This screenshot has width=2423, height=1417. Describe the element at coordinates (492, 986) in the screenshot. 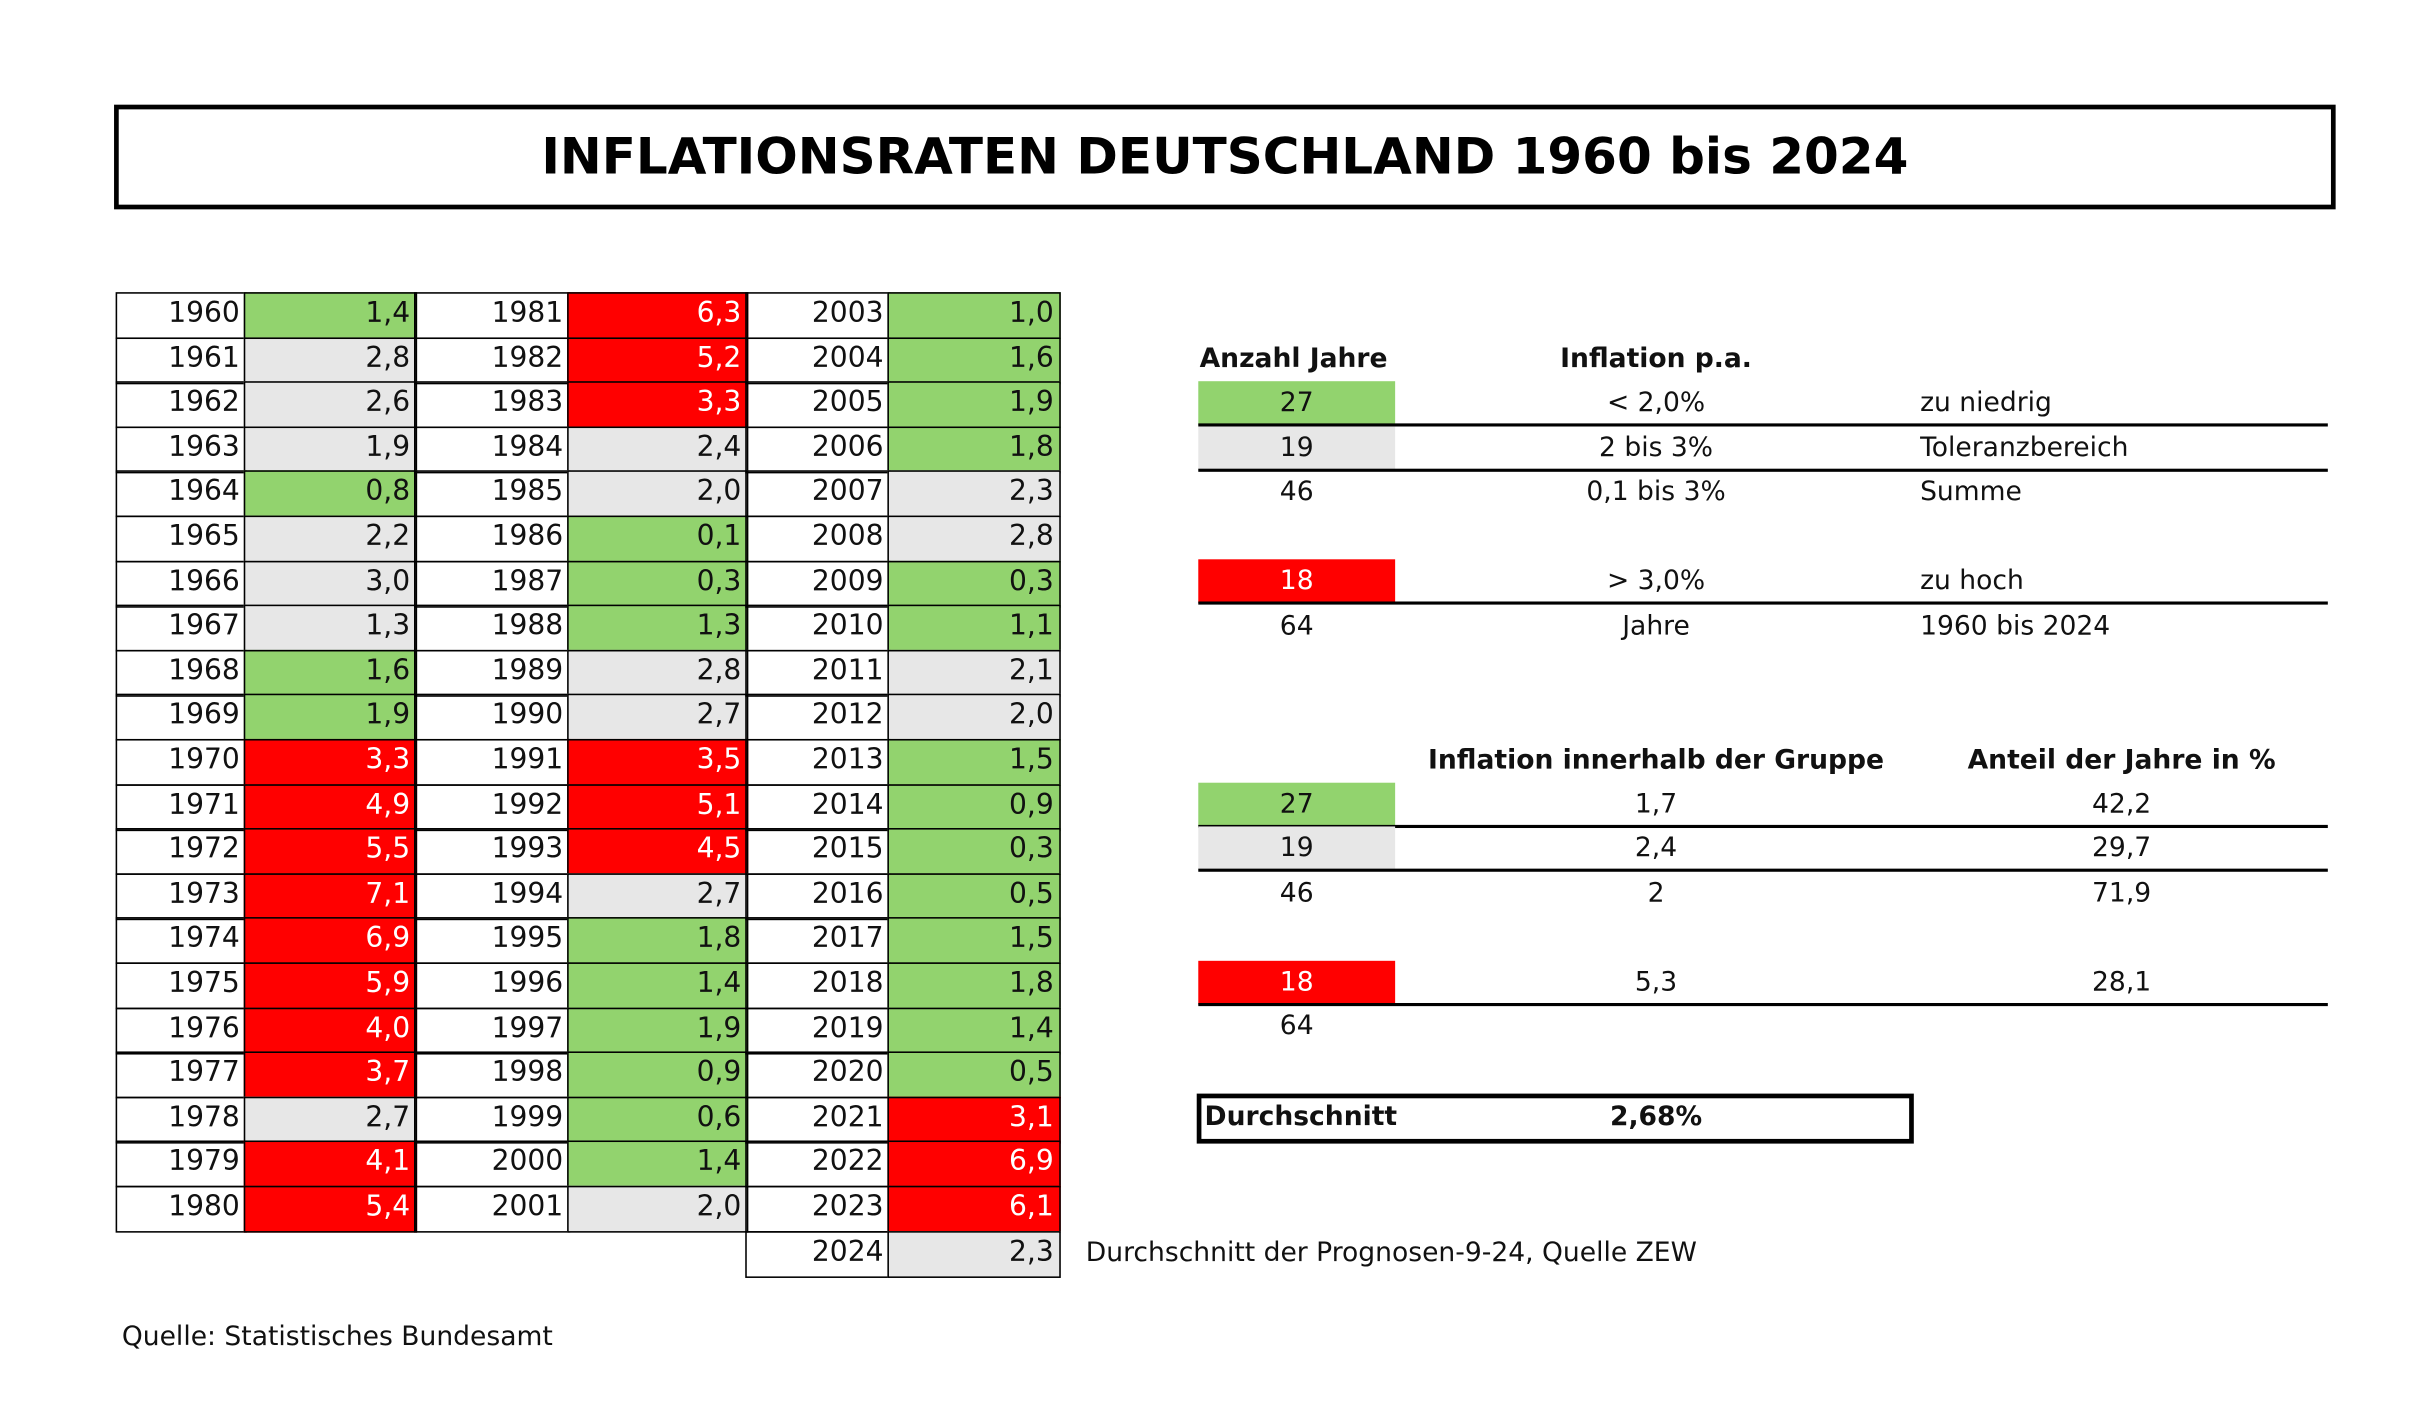

I see `year-cell: 1996` at that location.